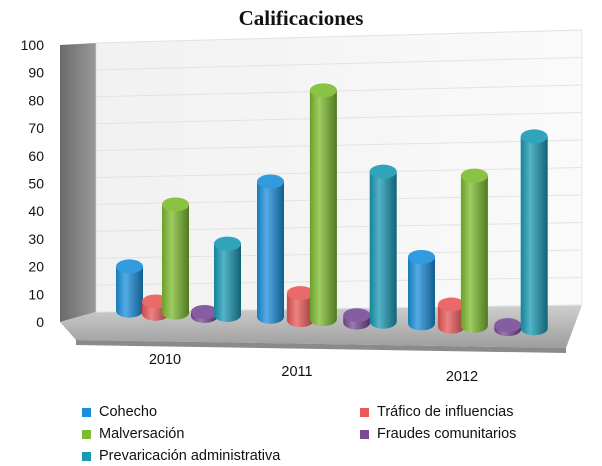 The image size is (602, 466). What do you see at coordinates (36, 239) in the screenshot?
I see `y-tick-label: 30` at bounding box center [36, 239].